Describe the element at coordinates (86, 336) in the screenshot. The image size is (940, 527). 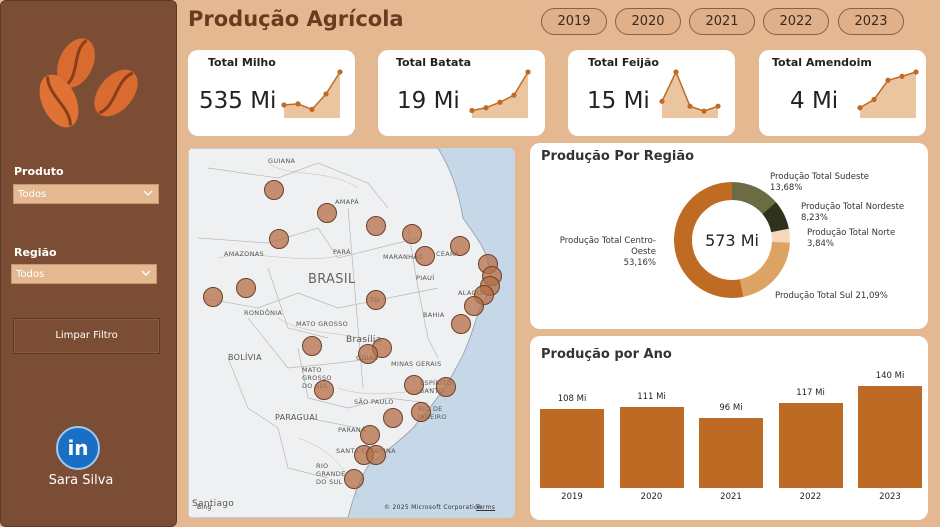
I see `clear-filter-button: Limpar Filtro` at that location.